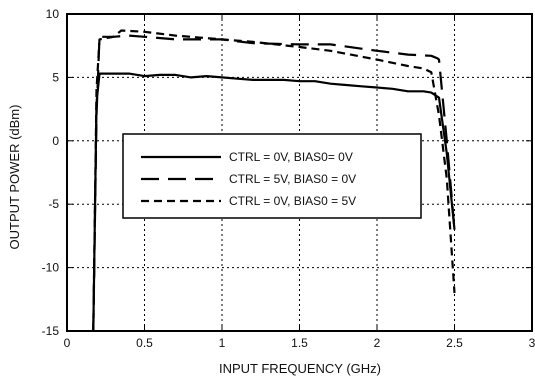  Describe the element at coordinates (291, 157) in the screenshot. I see `legend-label-1: CTRL = 0V, BIAS0= 0V` at that location.